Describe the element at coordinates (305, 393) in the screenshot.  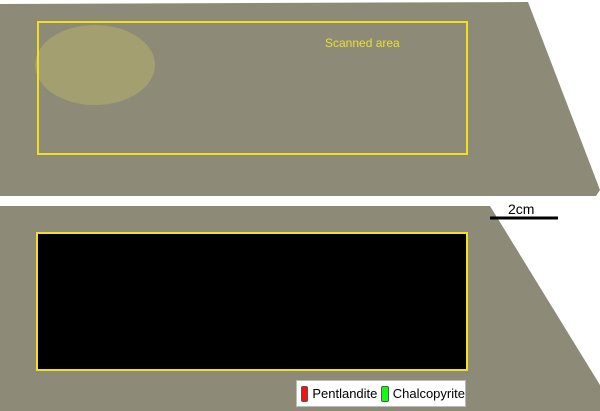
I see `pentlandite-swatch` at that location.